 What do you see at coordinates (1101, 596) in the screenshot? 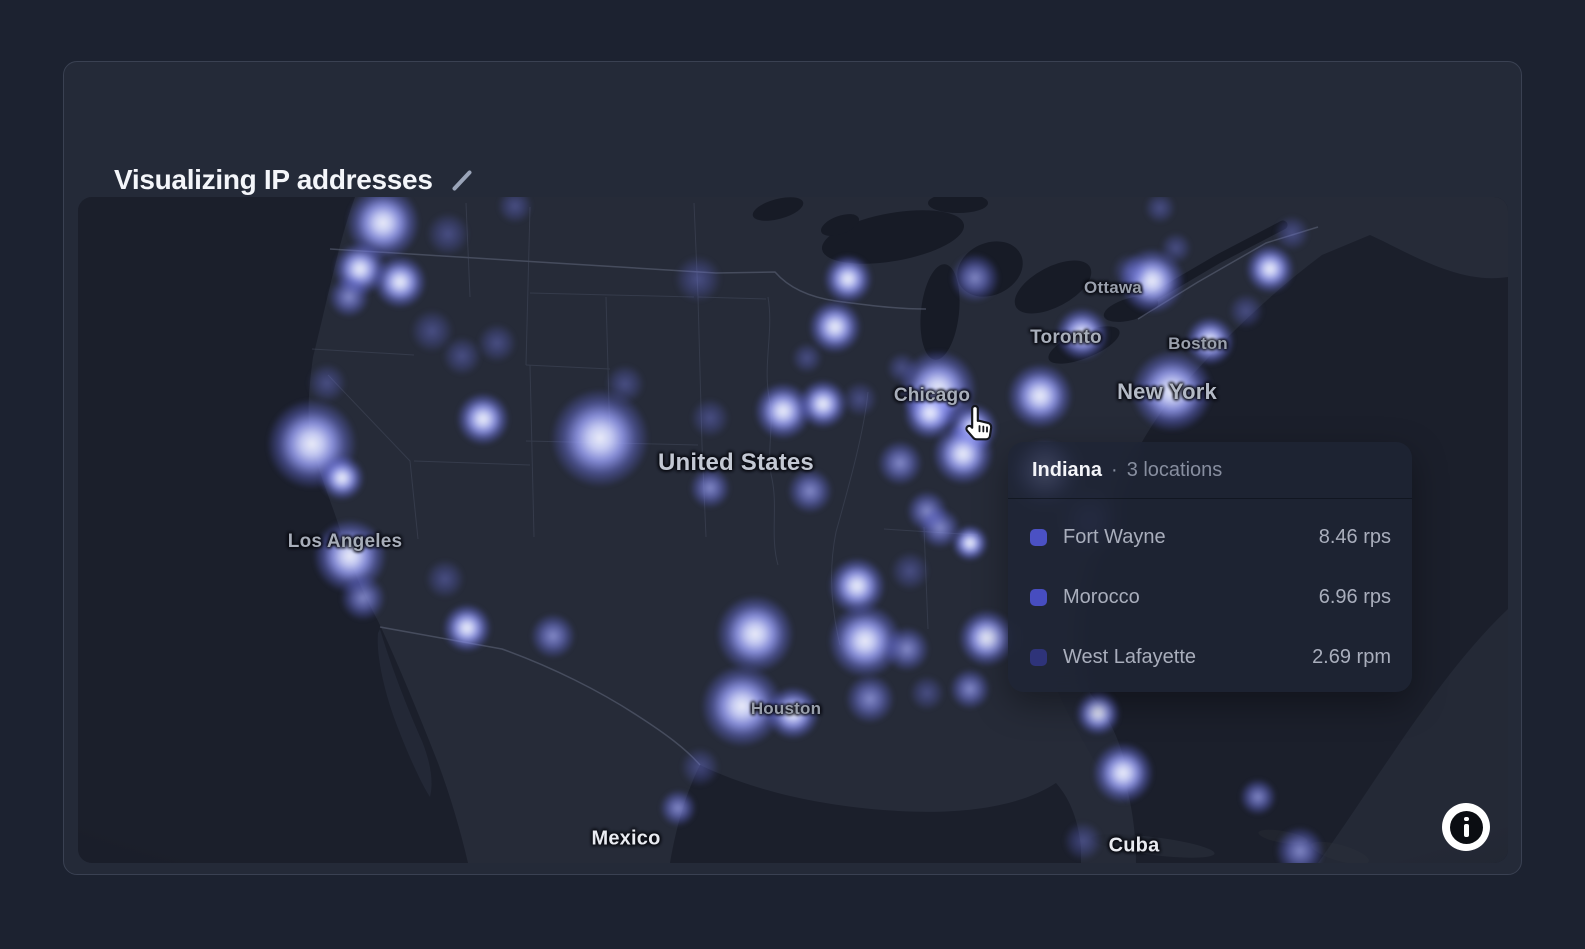
I see `location-name: Morocco` at bounding box center [1101, 596].